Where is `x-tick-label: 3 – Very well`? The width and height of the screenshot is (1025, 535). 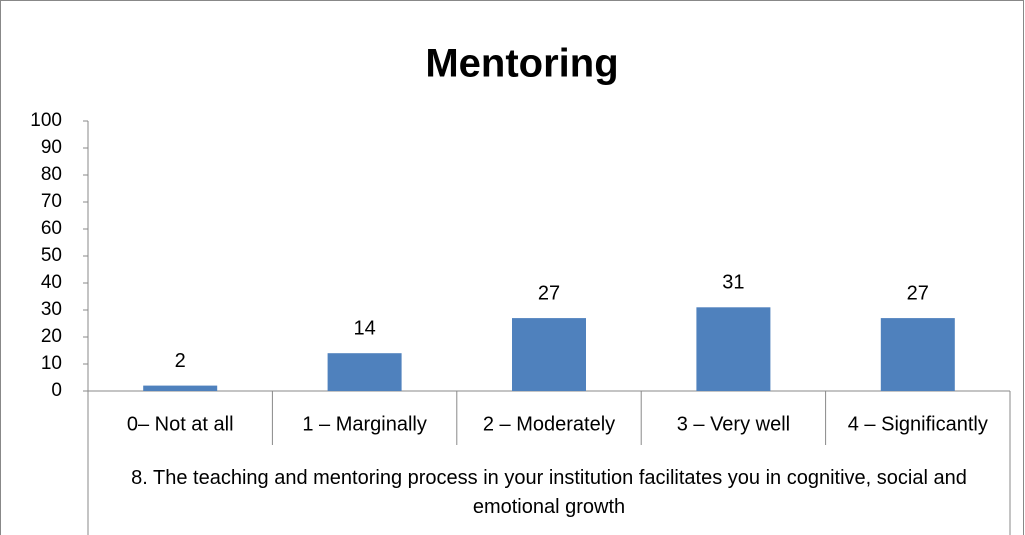 x-tick-label: 3 – Very well is located at coordinates (733, 424).